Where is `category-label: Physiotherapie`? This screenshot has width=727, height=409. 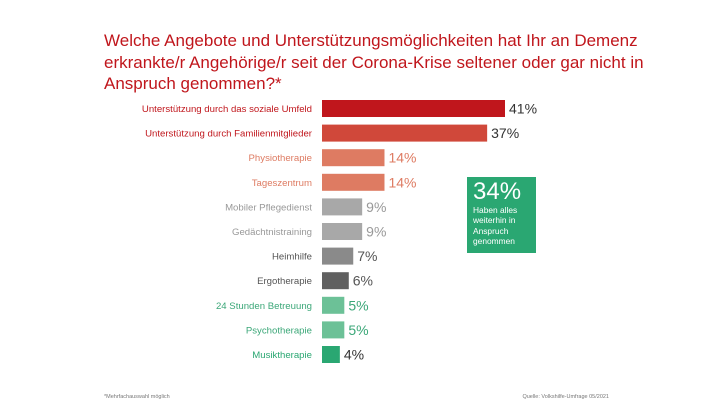
category-label: Physiotherapie is located at coordinates (280, 158).